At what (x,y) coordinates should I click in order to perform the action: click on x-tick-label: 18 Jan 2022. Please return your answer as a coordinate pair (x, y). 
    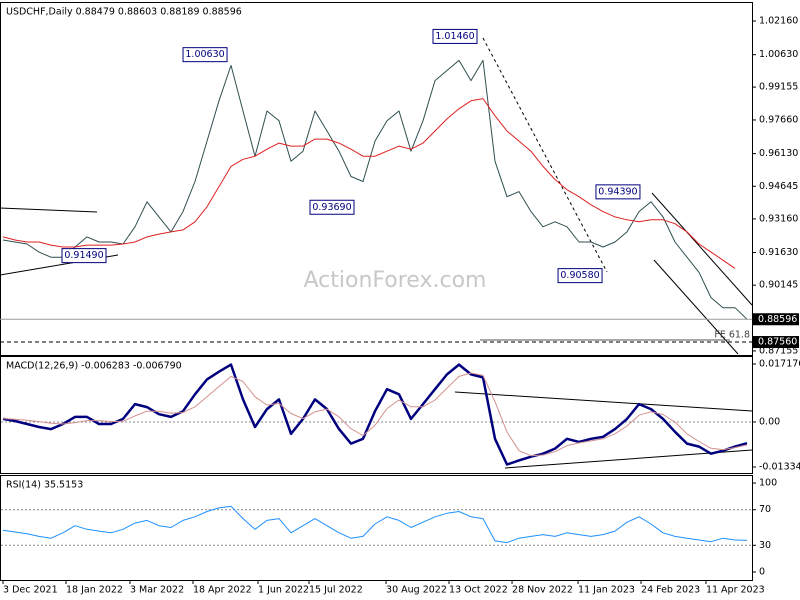
    Looking at the image, I should click on (94, 590).